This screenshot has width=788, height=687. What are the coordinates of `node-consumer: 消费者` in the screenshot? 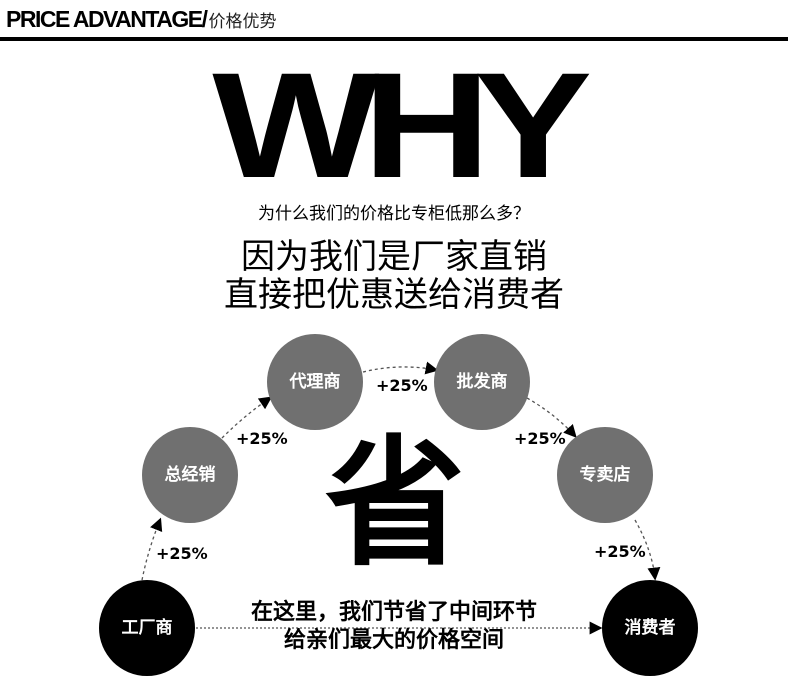 It's located at (650, 628).